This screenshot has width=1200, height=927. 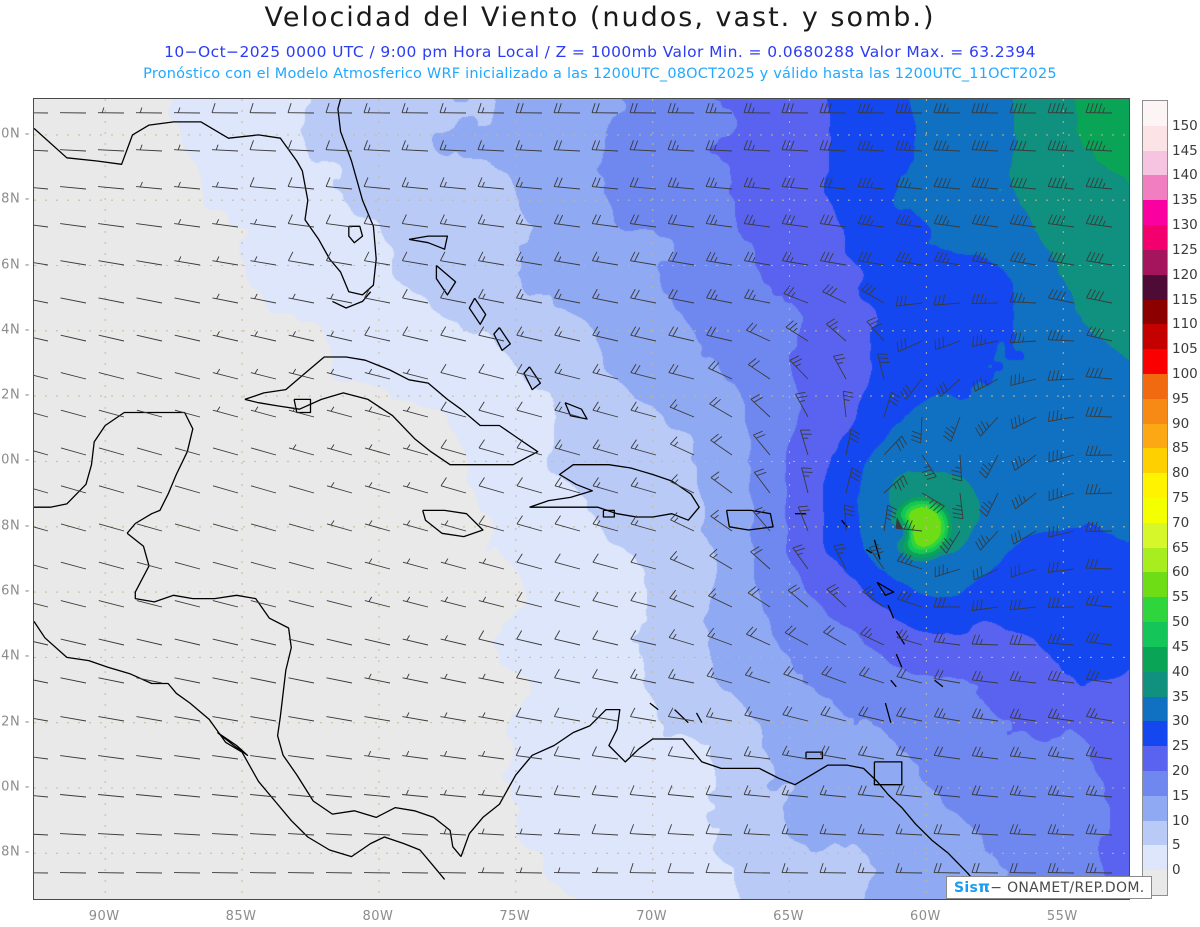 I want to click on lat-tick-label: 20N -, so click(x=15, y=460).